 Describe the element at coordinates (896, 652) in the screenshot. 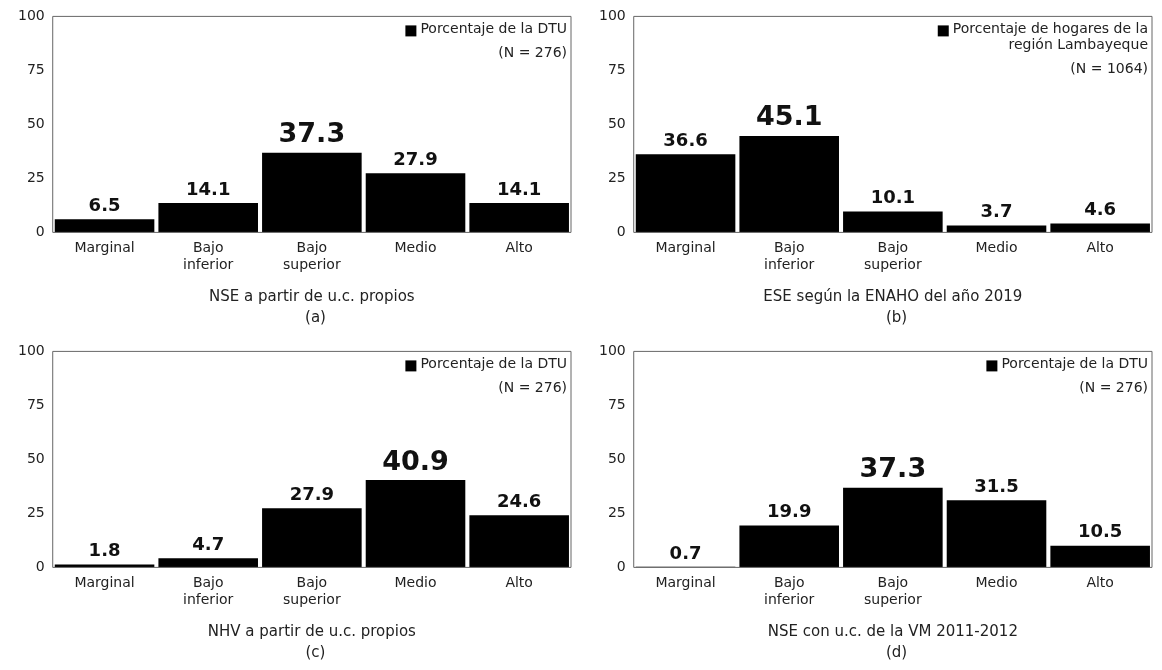

I see `text: (d)` at that location.